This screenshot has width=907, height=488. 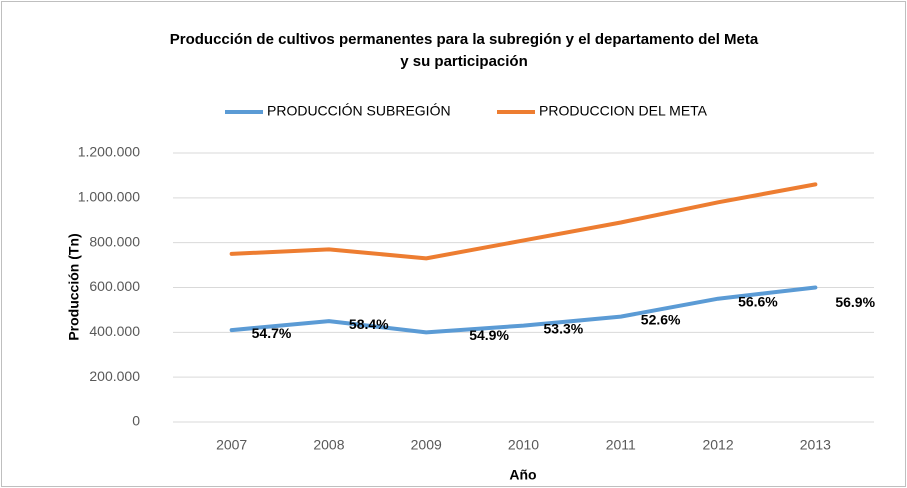 I want to click on y-axis-title: Producción (Tn), so click(x=74, y=286).